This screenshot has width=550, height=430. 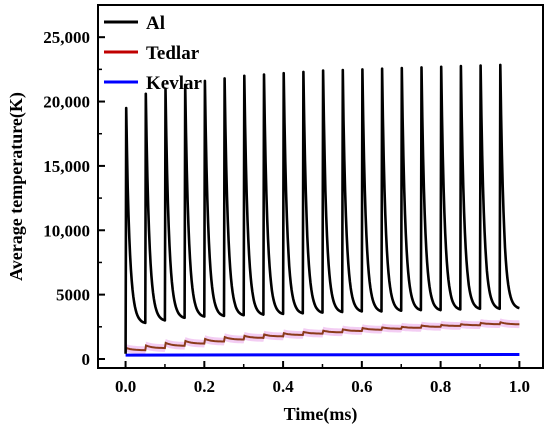 I want to click on legend: Al Tedlar Kevlar, so click(x=153, y=53).